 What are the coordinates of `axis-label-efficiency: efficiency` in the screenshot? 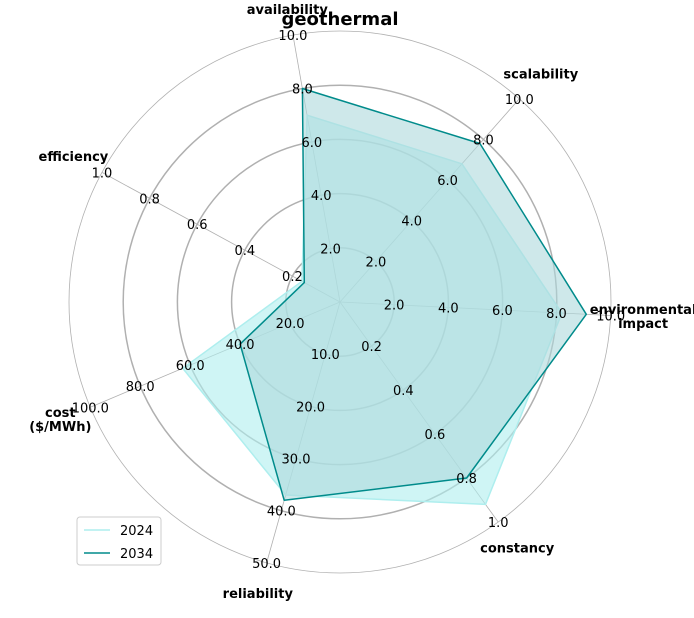 It's located at (74, 157).